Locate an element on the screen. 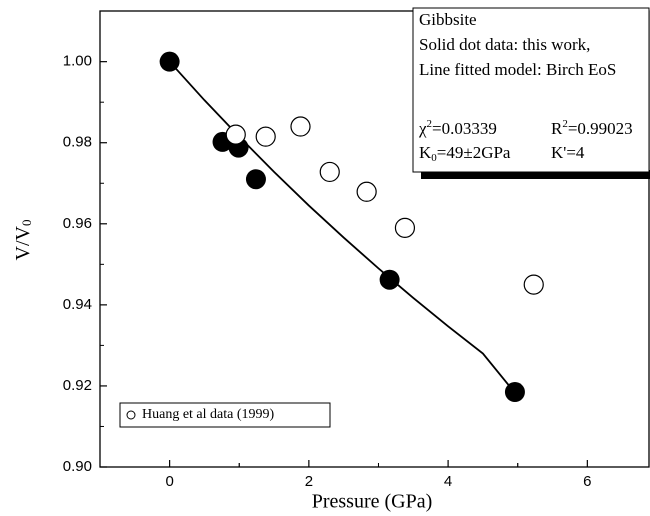 The image size is (650, 516). y-axis-title-main: V/V is located at coordinates (23, 242).